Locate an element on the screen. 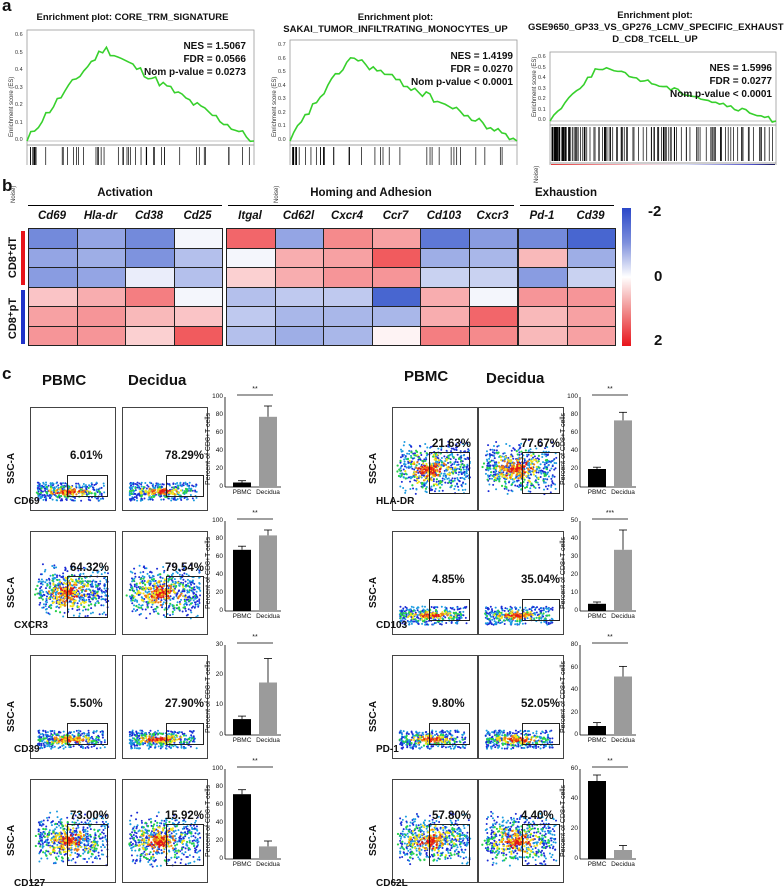 This screenshot has width=784, height=893. flow-percent: 35.04% is located at coordinates (541, 580).